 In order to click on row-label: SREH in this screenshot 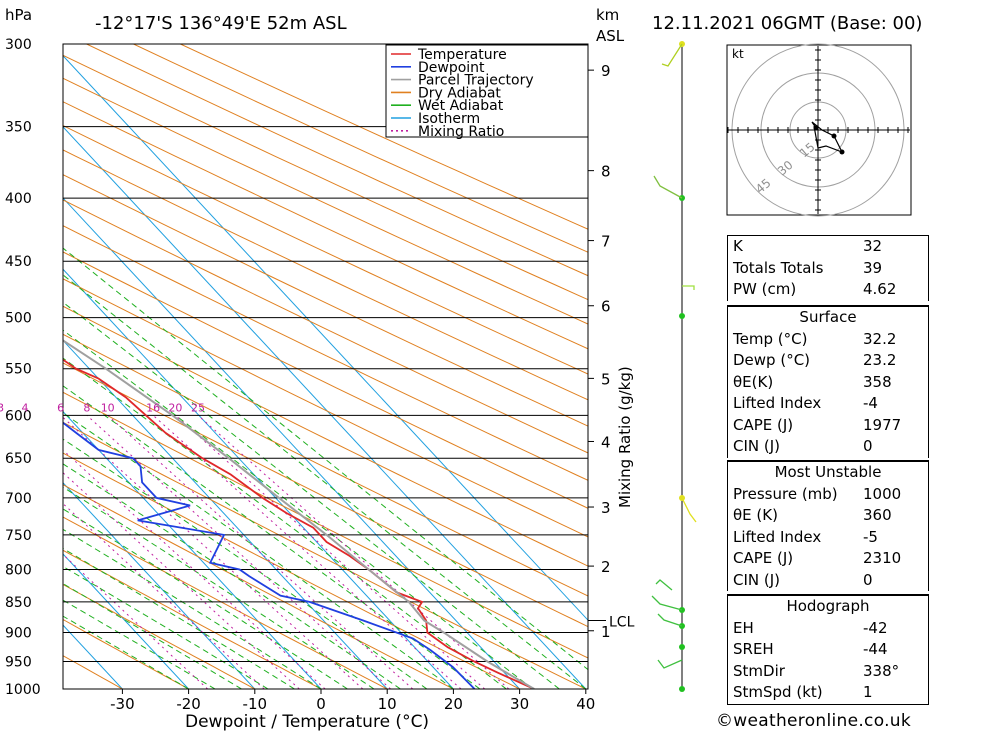, I will do `click(753, 649)`.